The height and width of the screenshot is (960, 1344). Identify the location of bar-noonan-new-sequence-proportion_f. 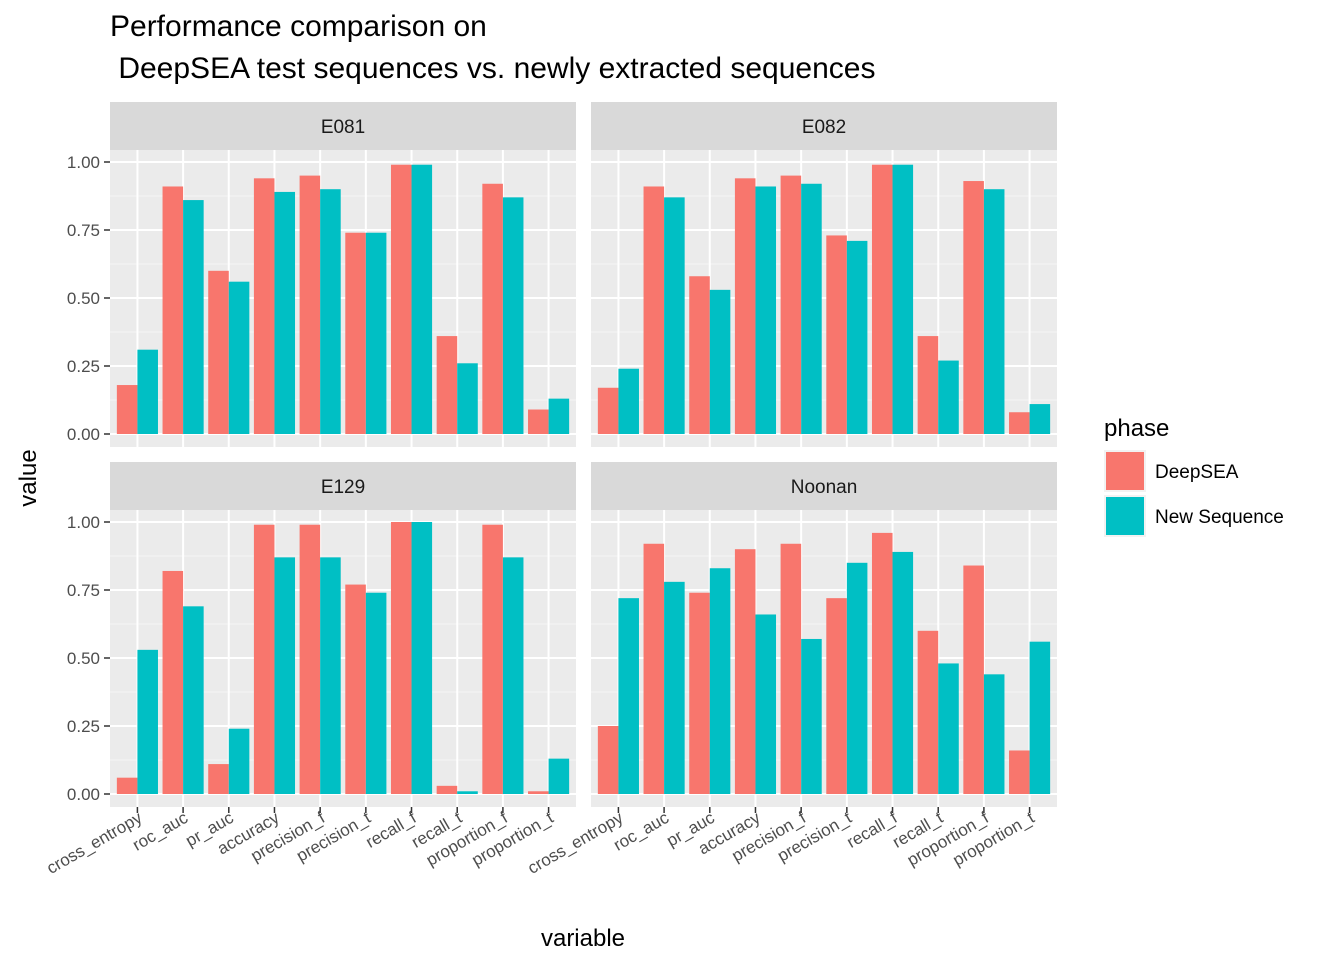
(994, 734).